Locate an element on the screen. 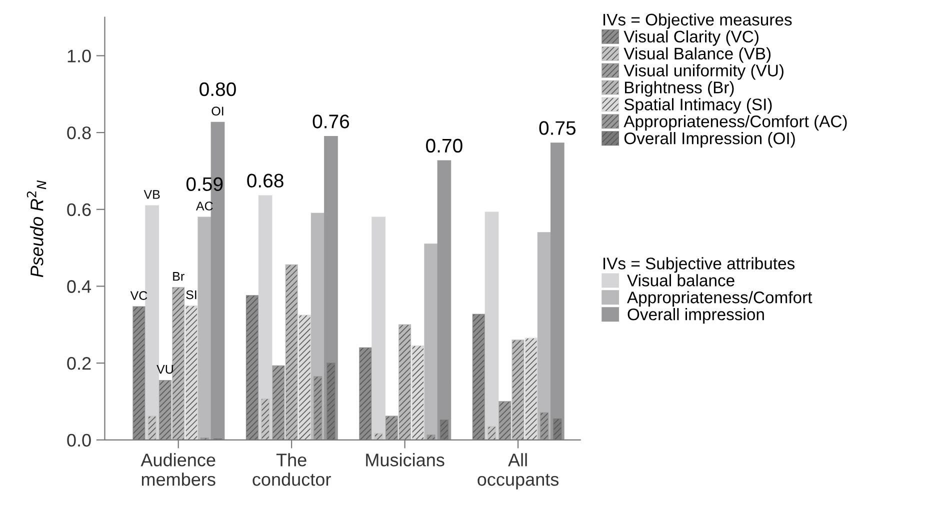 The height and width of the screenshot is (508, 927). legend-label: Visual balance is located at coordinates (680, 280).